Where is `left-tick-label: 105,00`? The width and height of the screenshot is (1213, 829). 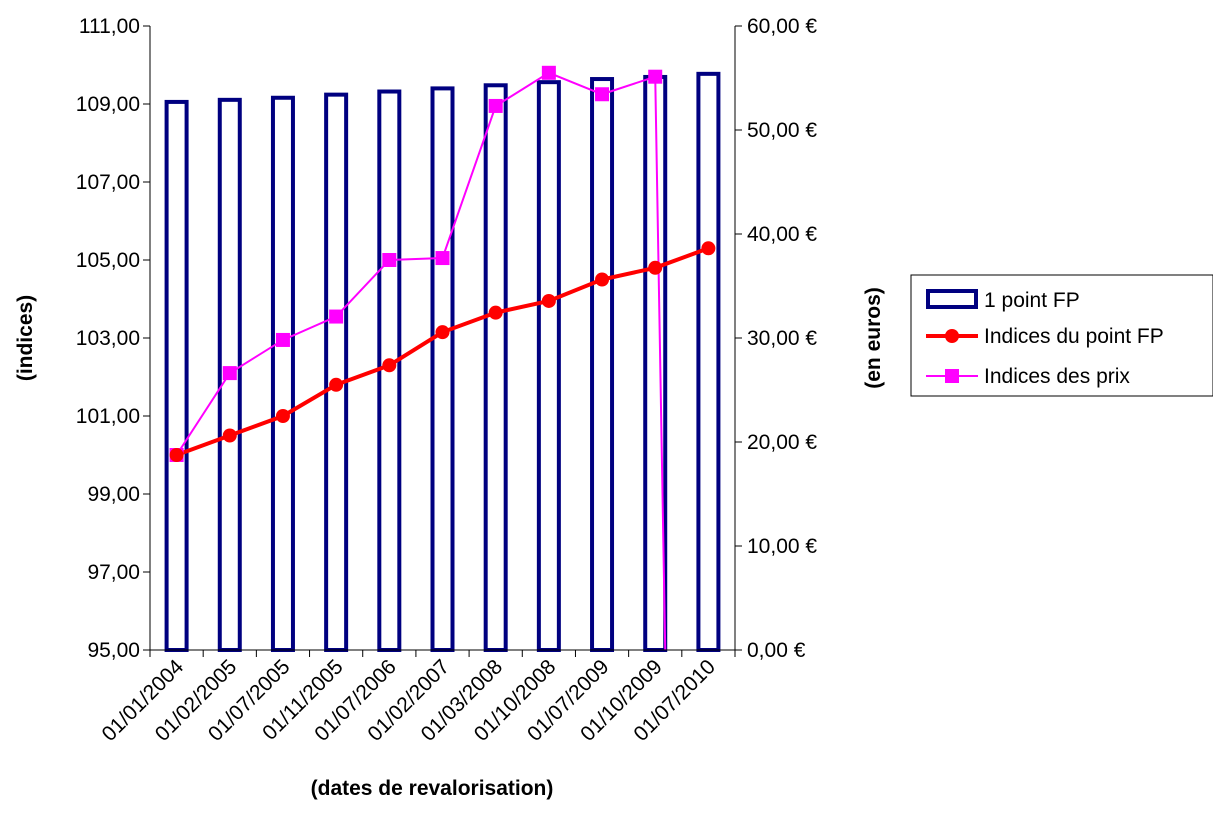 left-tick-label: 105,00 is located at coordinates (108, 260).